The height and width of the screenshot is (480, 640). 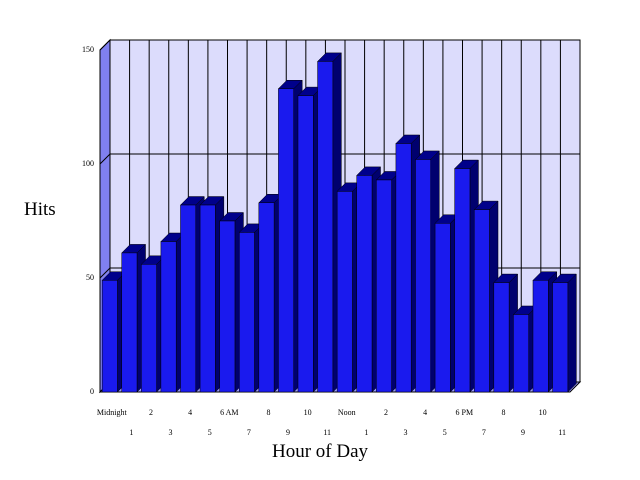 What do you see at coordinates (229, 412) in the screenshot?
I see `x-tick-label-6: 6 AM` at bounding box center [229, 412].